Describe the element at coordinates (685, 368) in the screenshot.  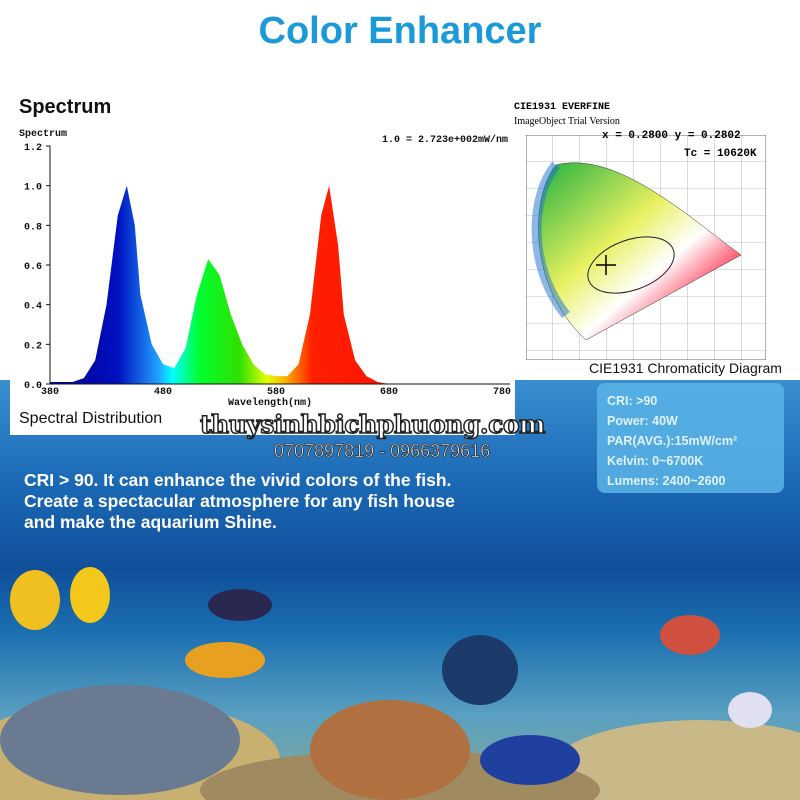
I see `cie-caption: CIE1931 Chromaticity Diagram` at that location.